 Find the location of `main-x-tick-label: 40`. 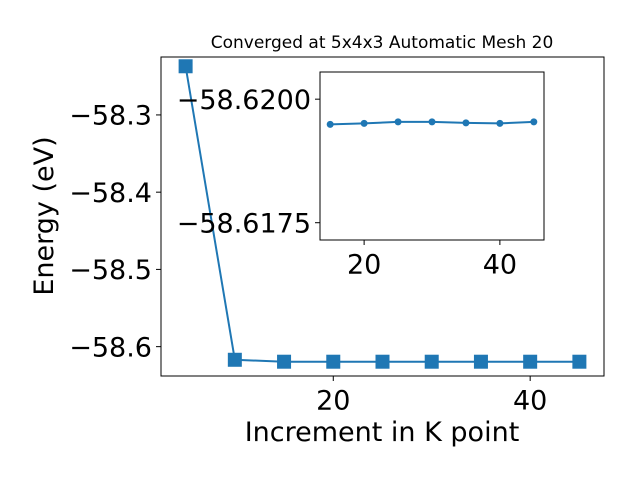

main-x-tick-label: 40 is located at coordinates (530, 400).